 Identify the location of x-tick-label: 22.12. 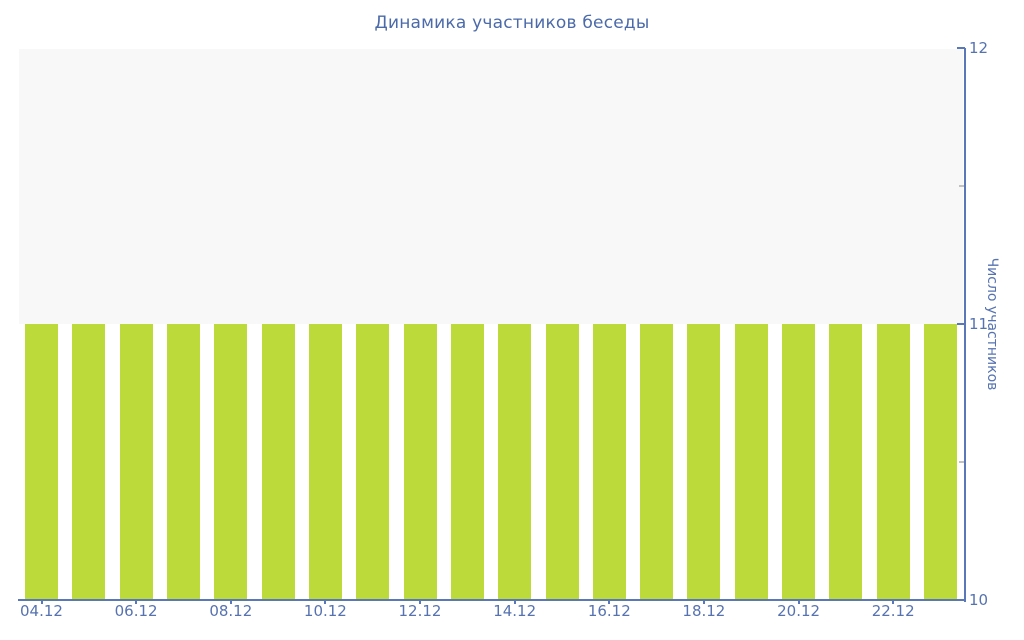
(893, 611).